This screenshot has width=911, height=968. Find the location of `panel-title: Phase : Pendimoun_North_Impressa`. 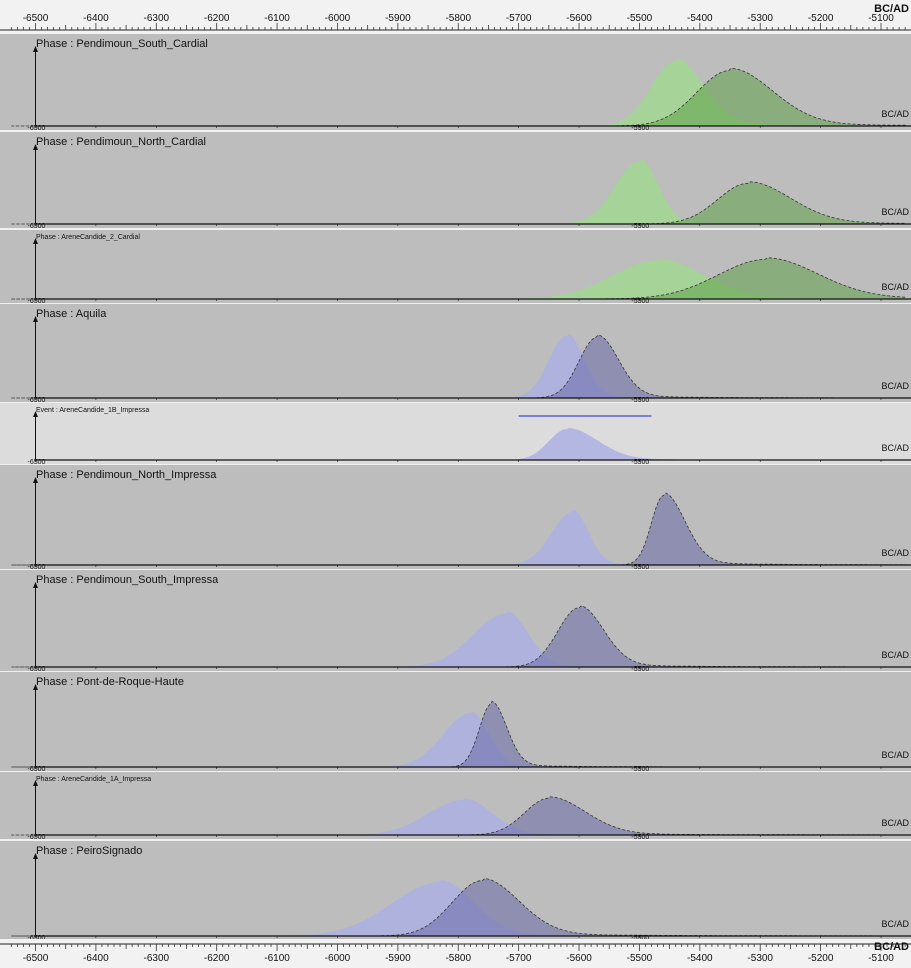

panel-title: Phase : Pendimoun_North_Impressa is located at coordinates (126, 475).